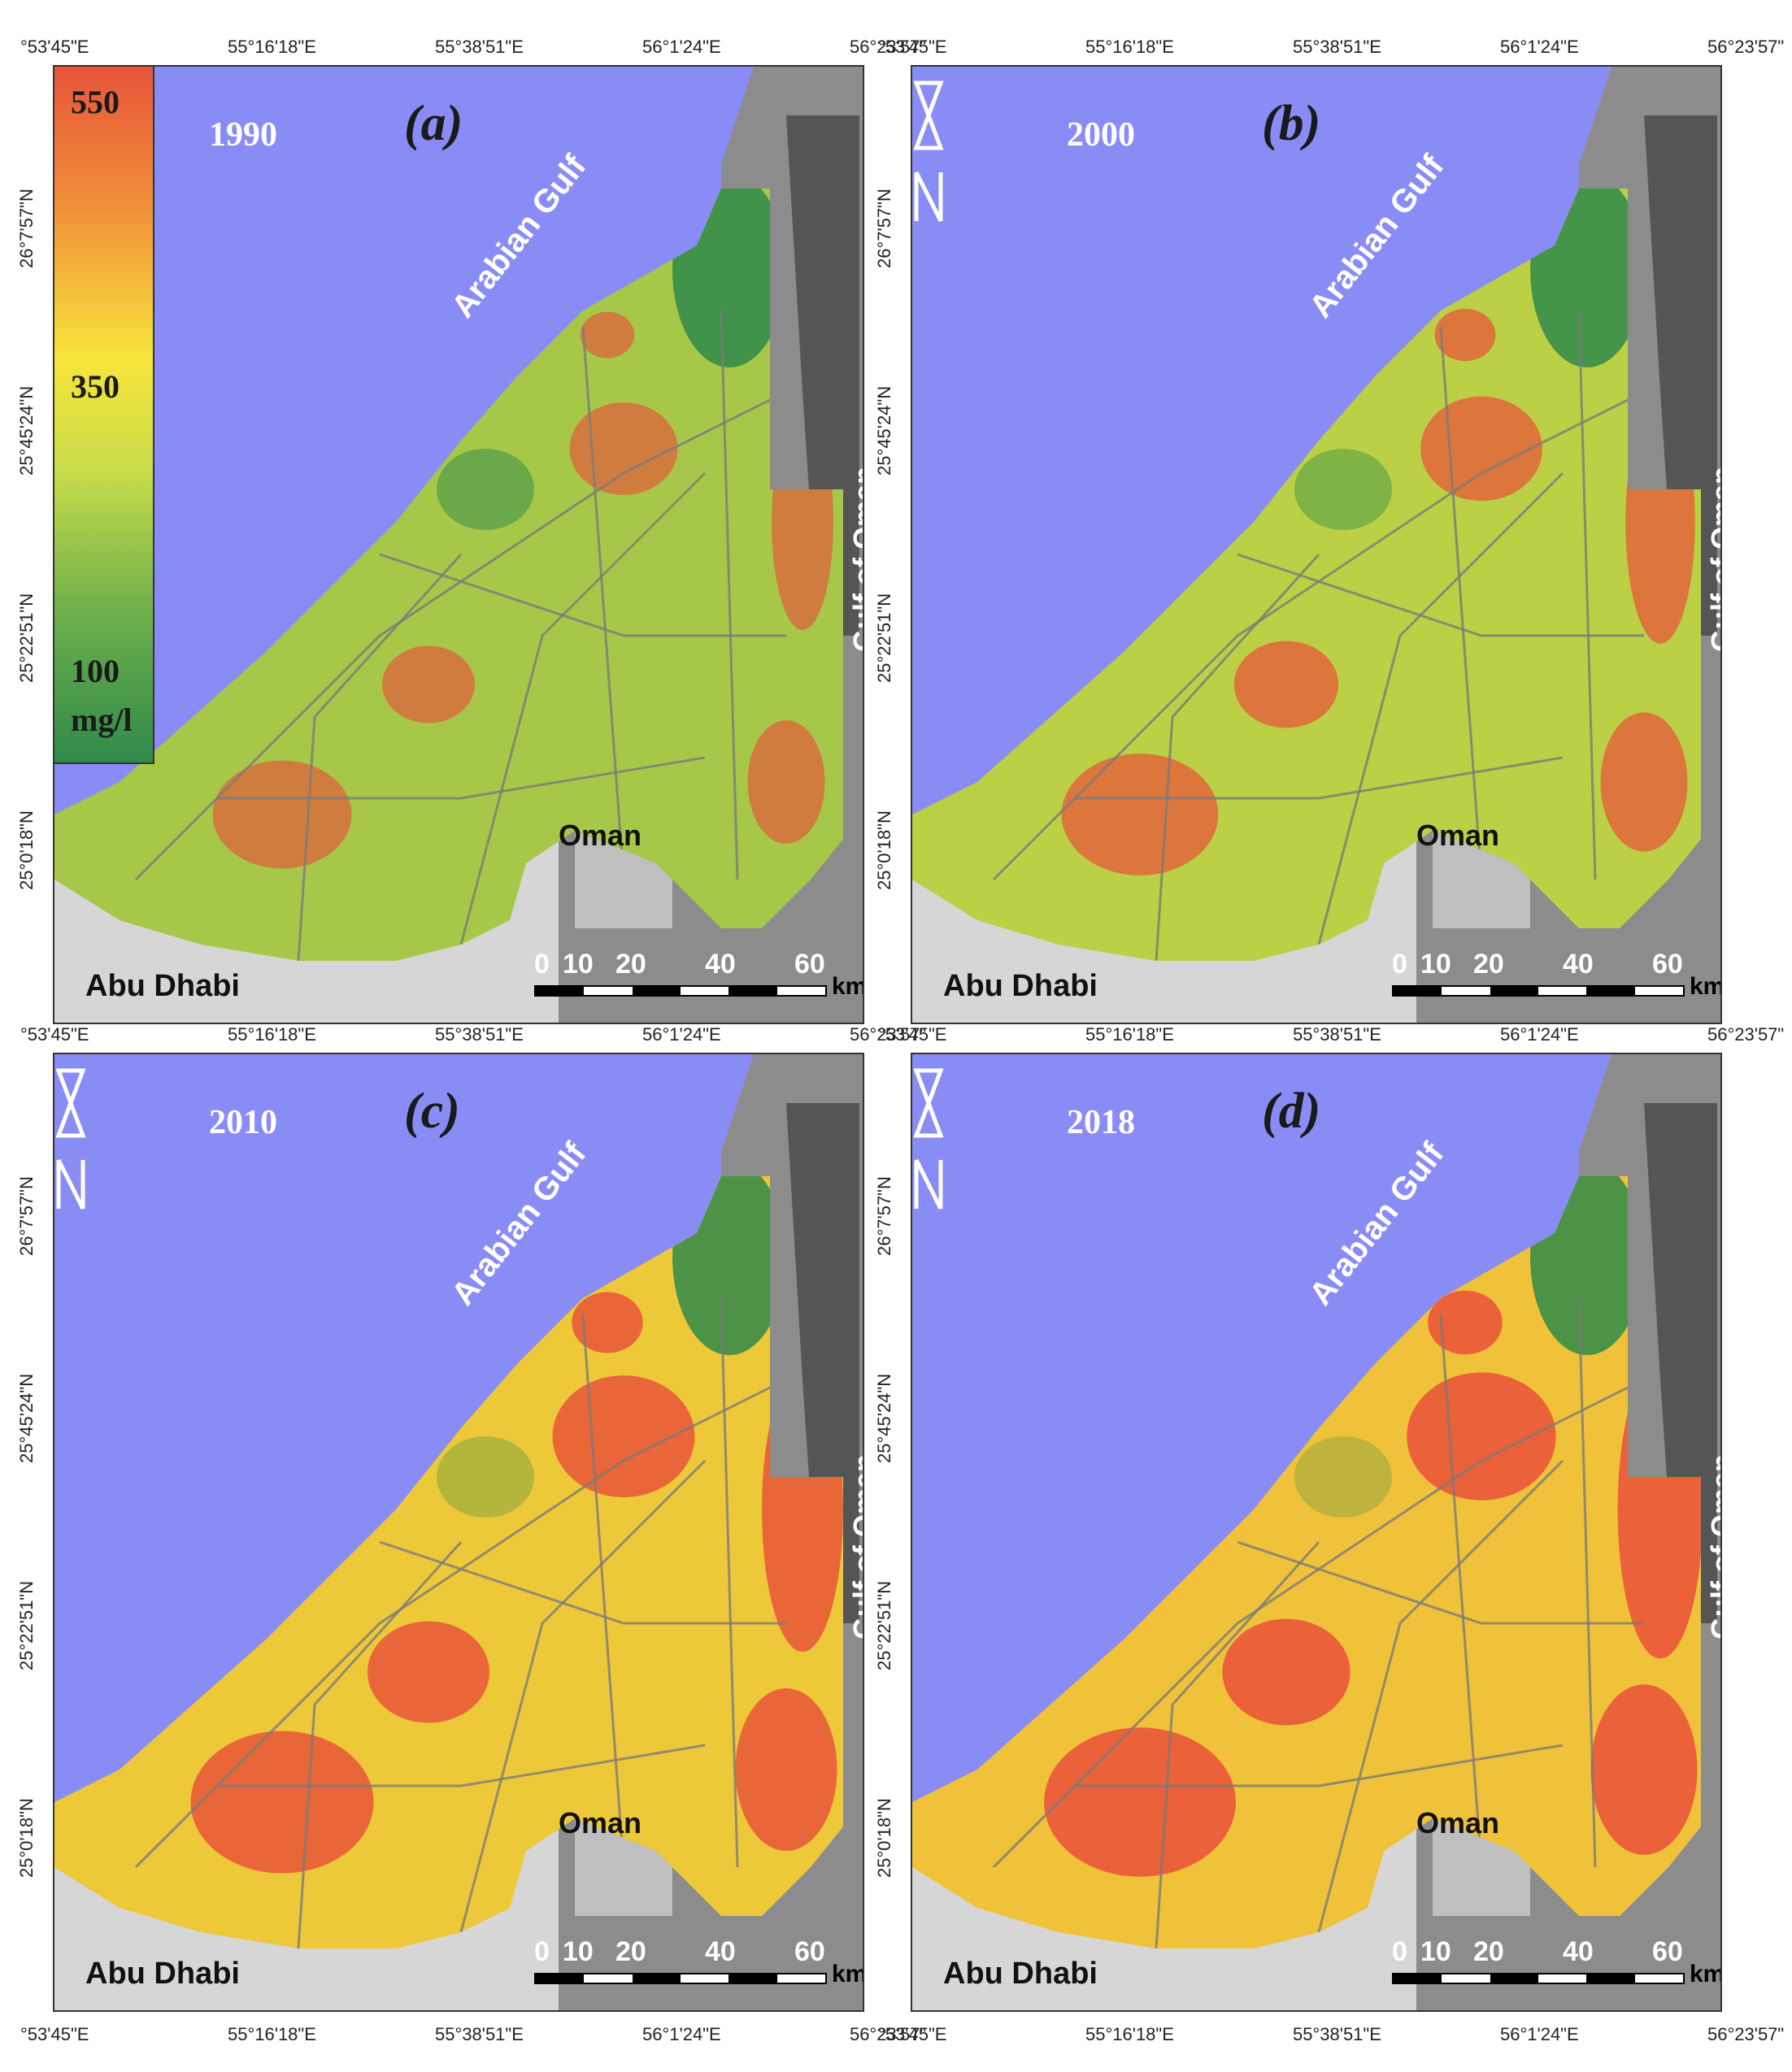  I want to click on year-label: 2018, so click(1101, 1122).